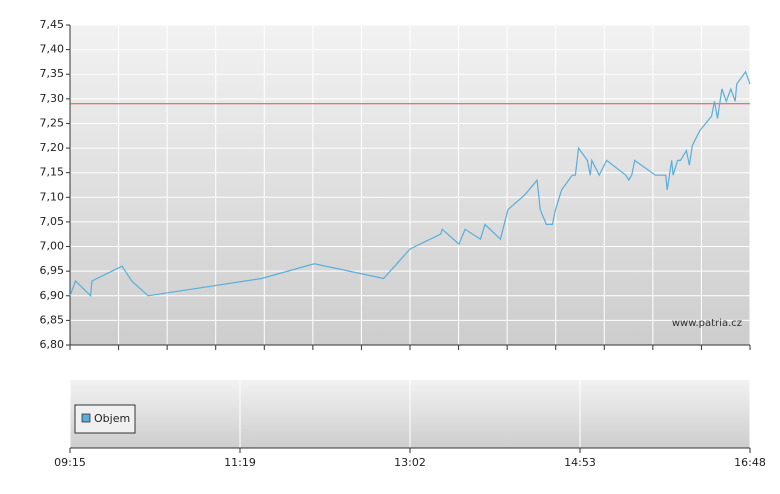 Image resolution: width=780 pixels, height=494 pixels. Describe the element at coordinates (112, 418) in the screenshot. I see `legend-label: Objem` at that location.